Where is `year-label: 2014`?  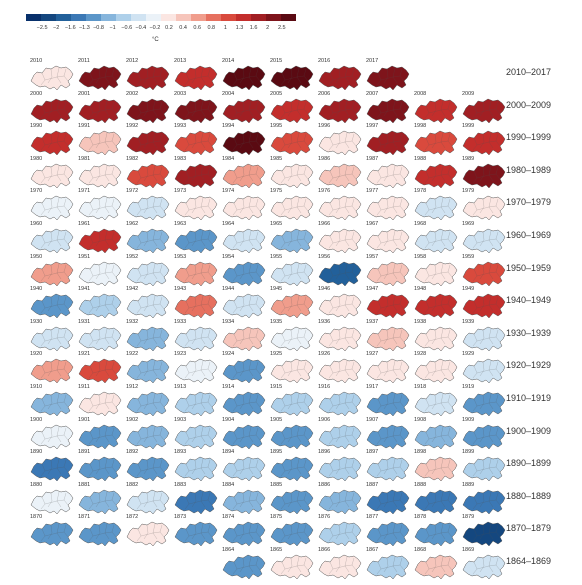
year-label: 2014 is located at coordinates (228, 61).